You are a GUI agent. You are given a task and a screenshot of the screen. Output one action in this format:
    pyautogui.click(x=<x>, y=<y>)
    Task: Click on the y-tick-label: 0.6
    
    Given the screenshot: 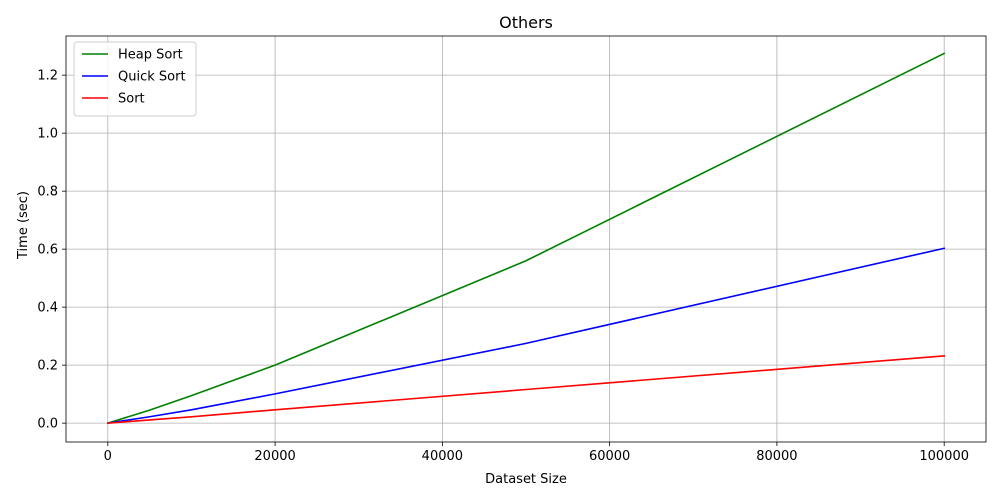 What is the action you would take?
    pyautogui.click(x=47, y=250)
    